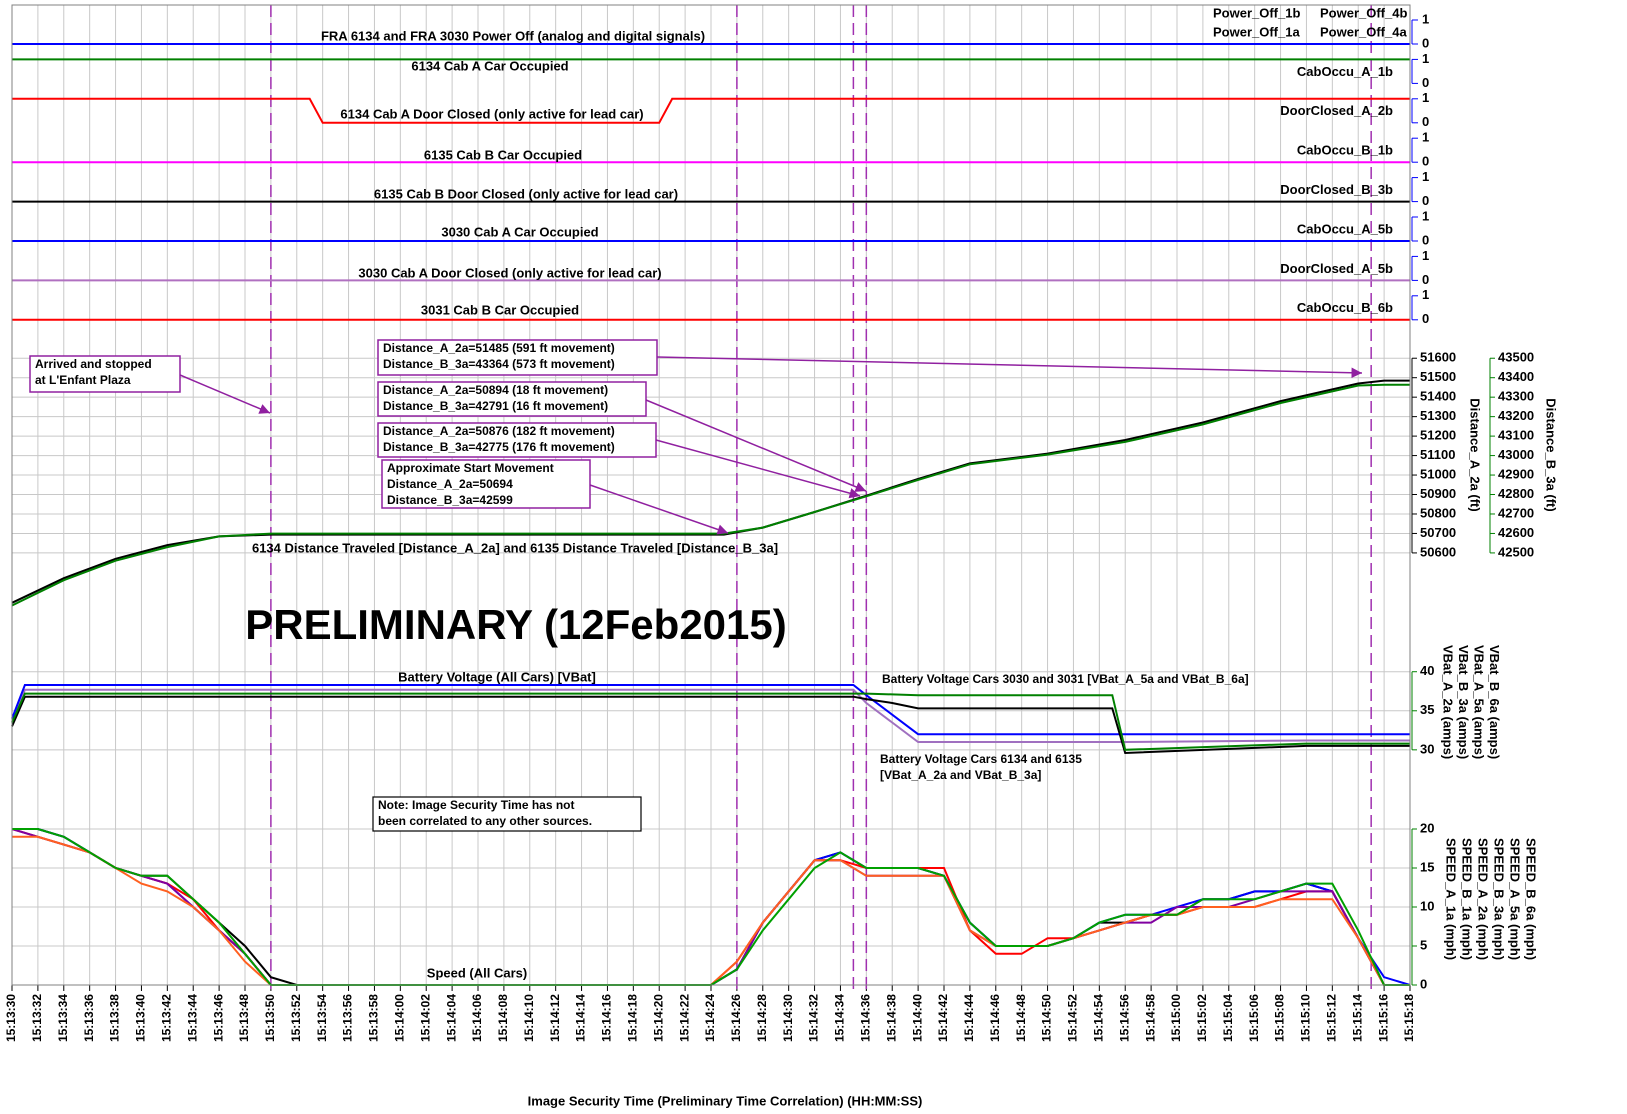  What do you see at coordinates (451, 1018) in the screenshot?
I see `x-tick-label: 15:14:04` at bounding box center [451, 1018].